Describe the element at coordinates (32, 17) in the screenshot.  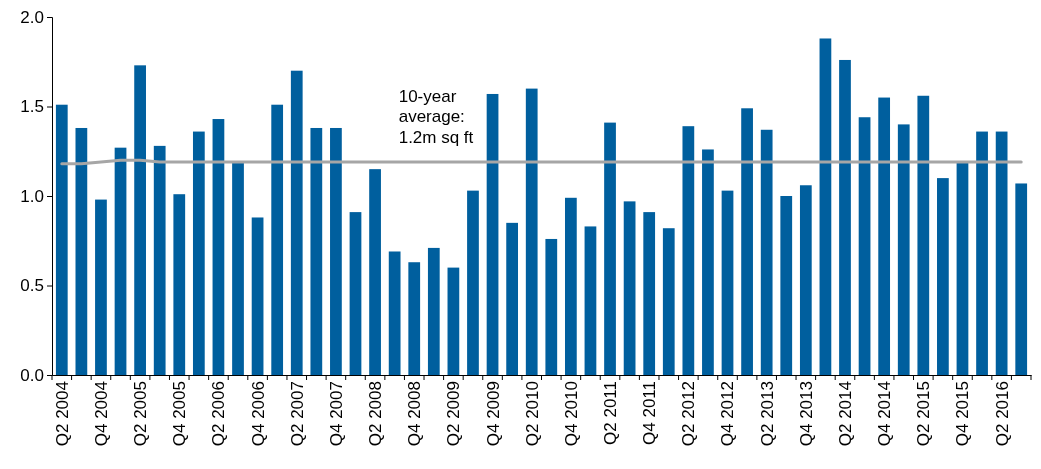
I see `y-tick-label: 2.0` at that location.